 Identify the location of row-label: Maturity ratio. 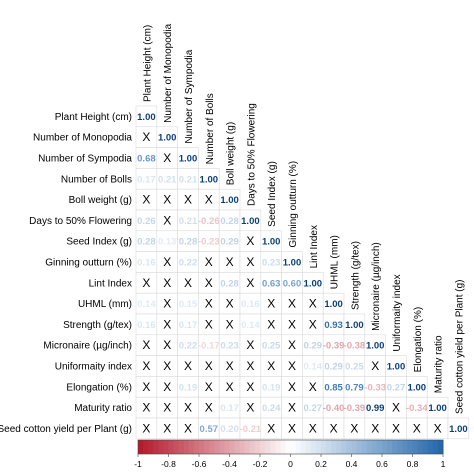
(103, 408).